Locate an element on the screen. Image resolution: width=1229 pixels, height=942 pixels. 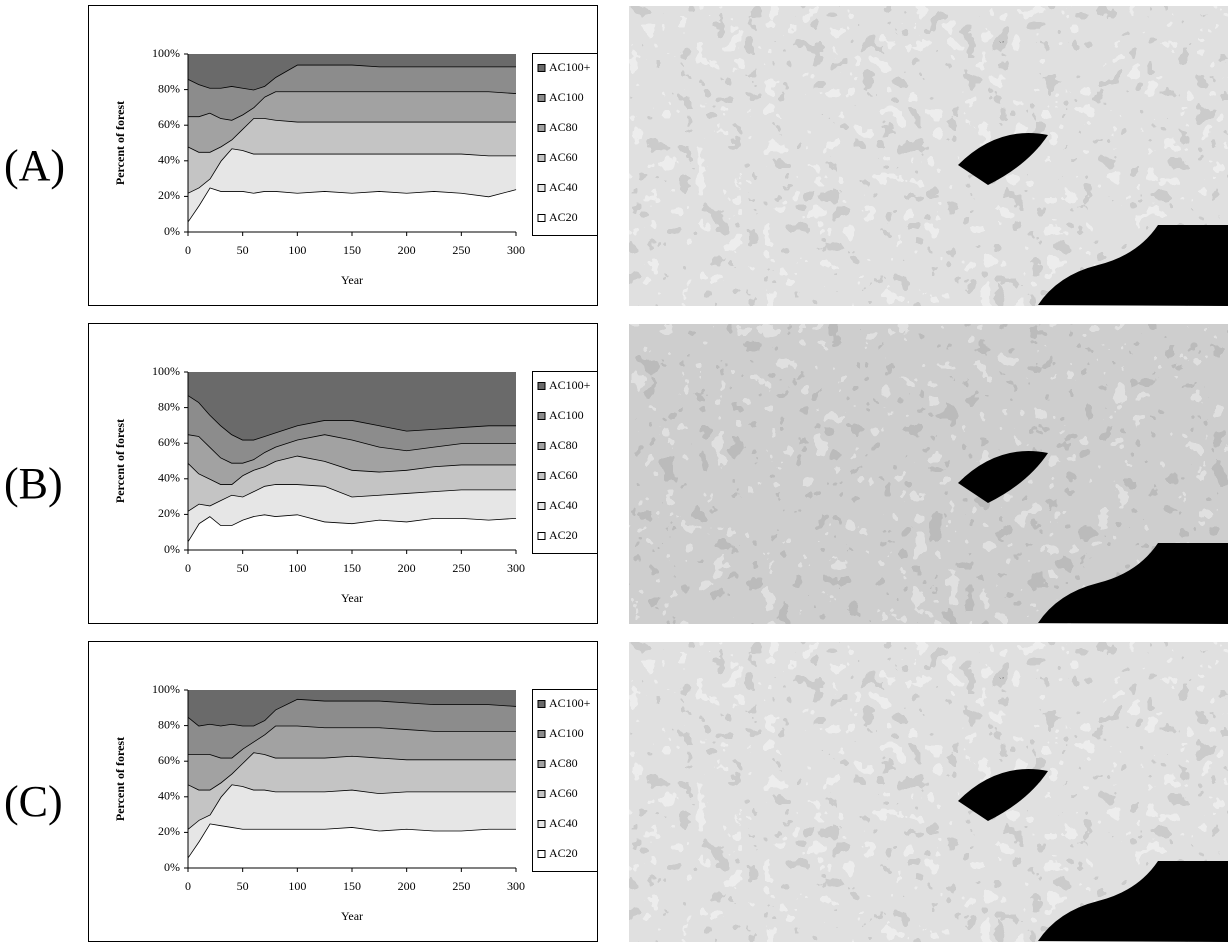
x-tick-label: 250 is located at coordinates (461, 250).